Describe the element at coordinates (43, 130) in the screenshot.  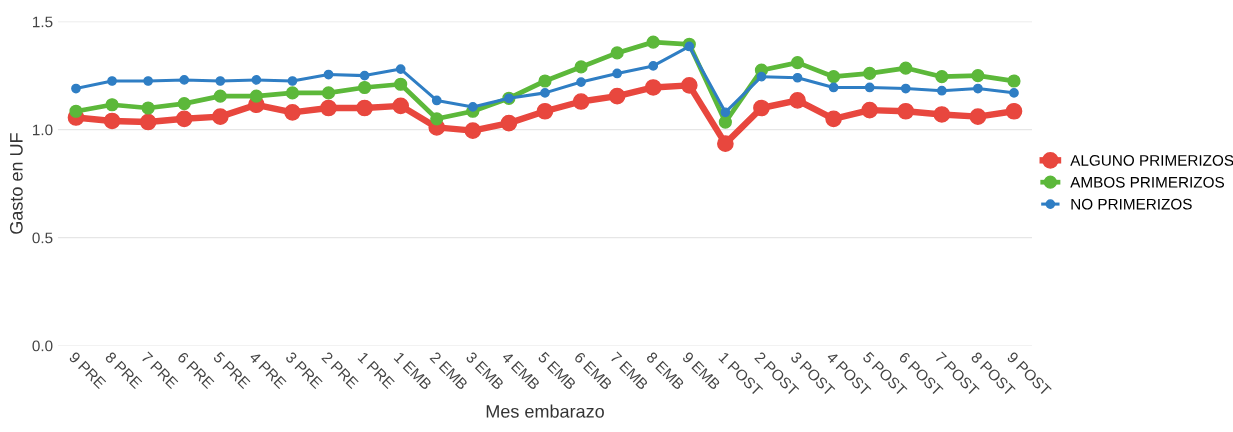
I see `y-tick-label: 1.0` at that location.